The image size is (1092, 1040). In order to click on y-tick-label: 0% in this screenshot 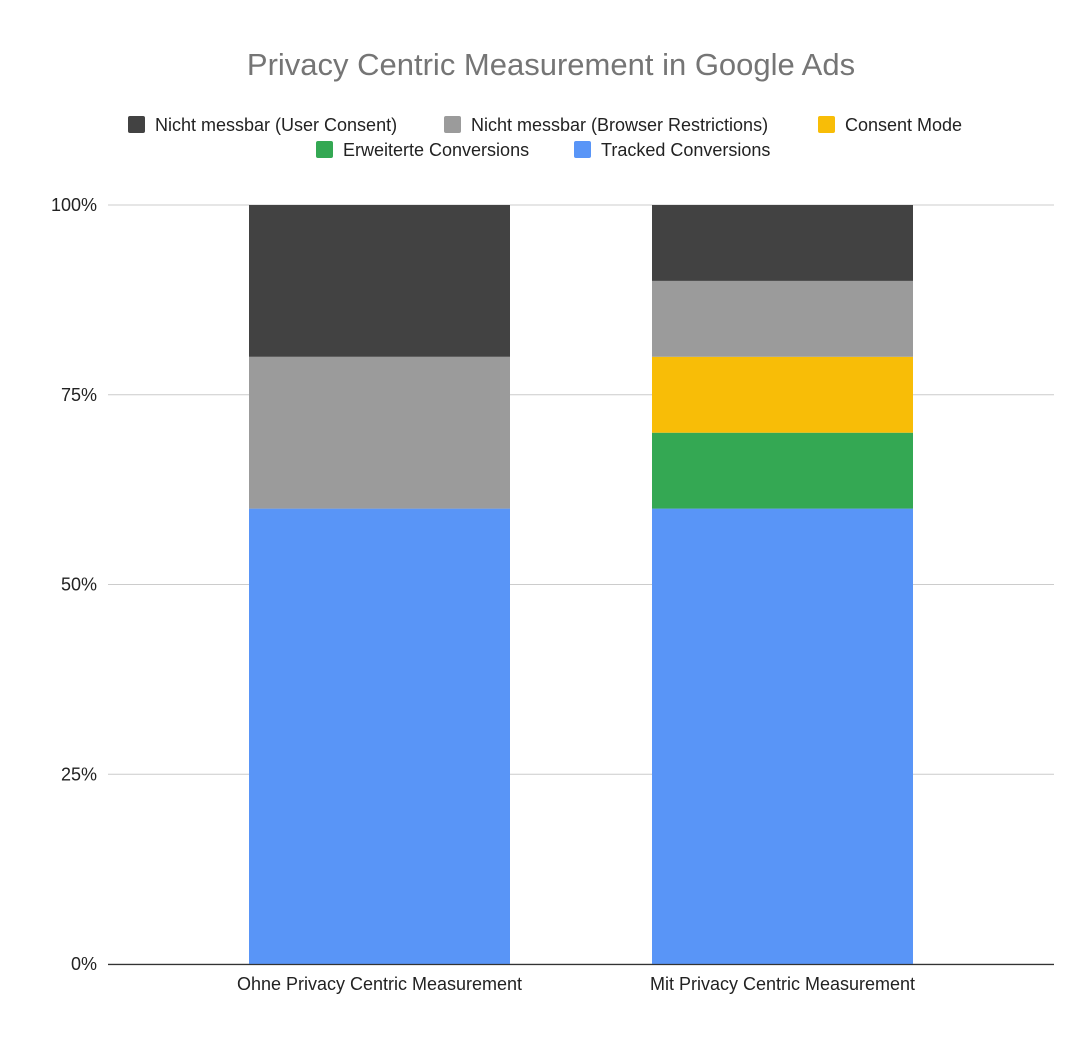, I will do `click(84, 964)`.